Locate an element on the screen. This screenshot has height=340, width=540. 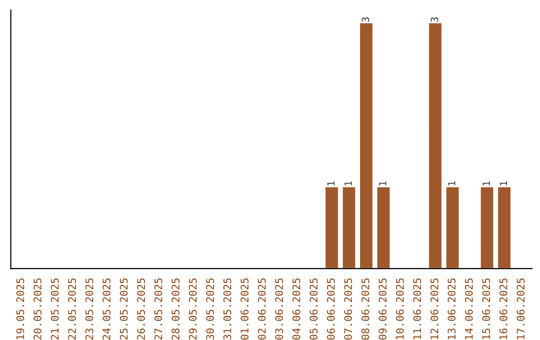
x-tick-label: 26.05.2025 is located at coordinates (141, 309).